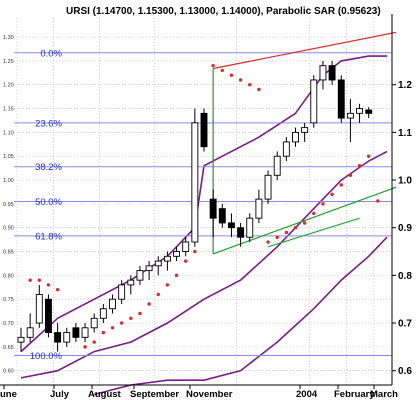 Image resolution: width=420 pixels, height=400 pixels. I want to click on left-axis-tick-label: 0.95, so click(8, 205).